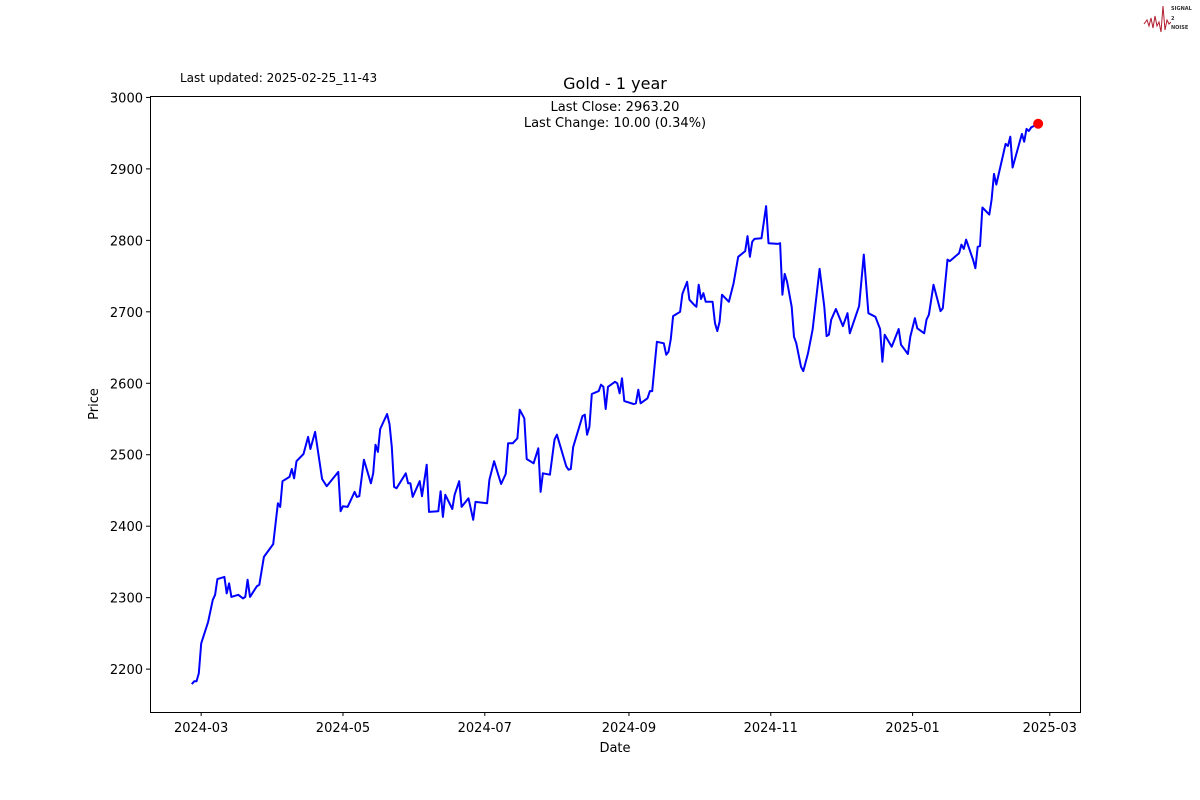  Describe the element at coordinates (343, 728) in the screenshot. I see `x-tick-label: 2024-05` at that location.